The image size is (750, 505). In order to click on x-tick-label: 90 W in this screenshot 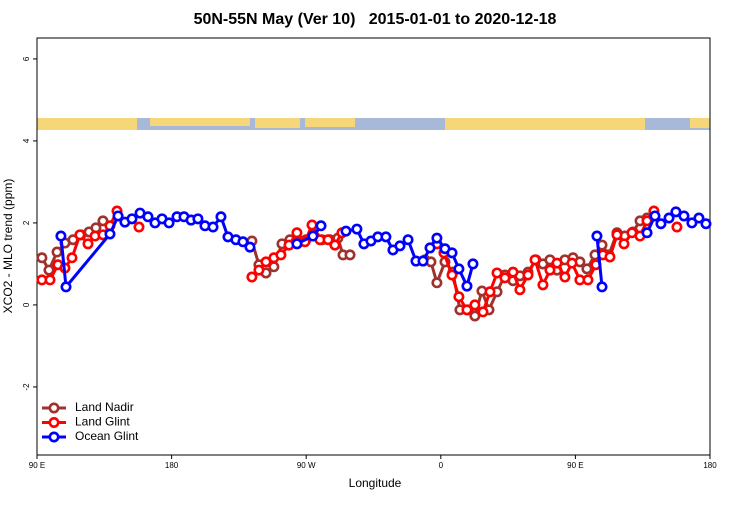, I will do `click(306, 465)`.